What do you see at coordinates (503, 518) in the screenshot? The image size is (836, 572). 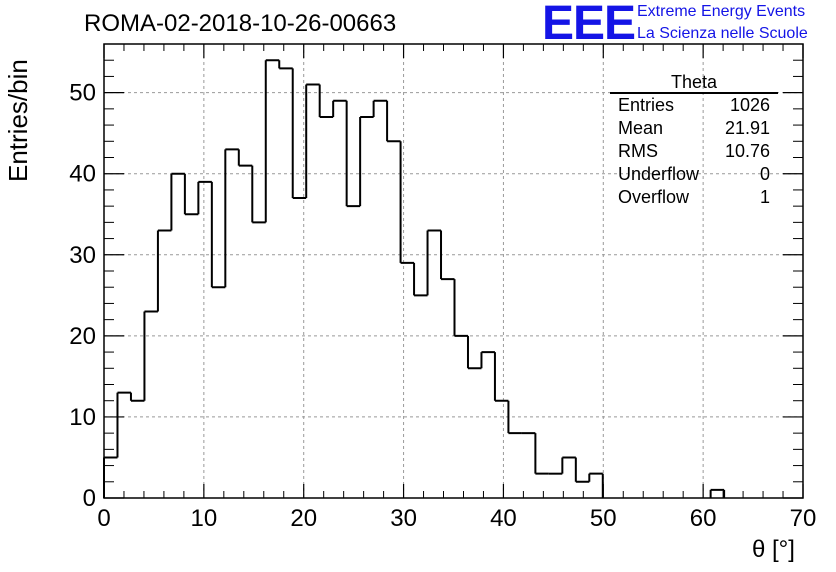 I see `x-tick-label: 40` at bounding box center [503, 518].